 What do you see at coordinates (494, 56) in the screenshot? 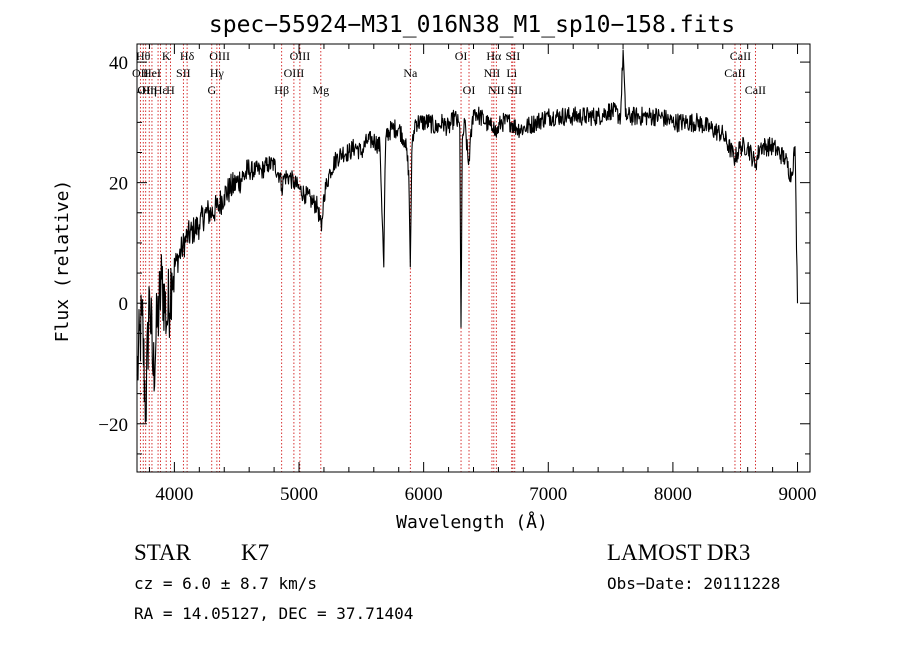
I see `line-label-22: Hα` at bounding box center [494, 56].